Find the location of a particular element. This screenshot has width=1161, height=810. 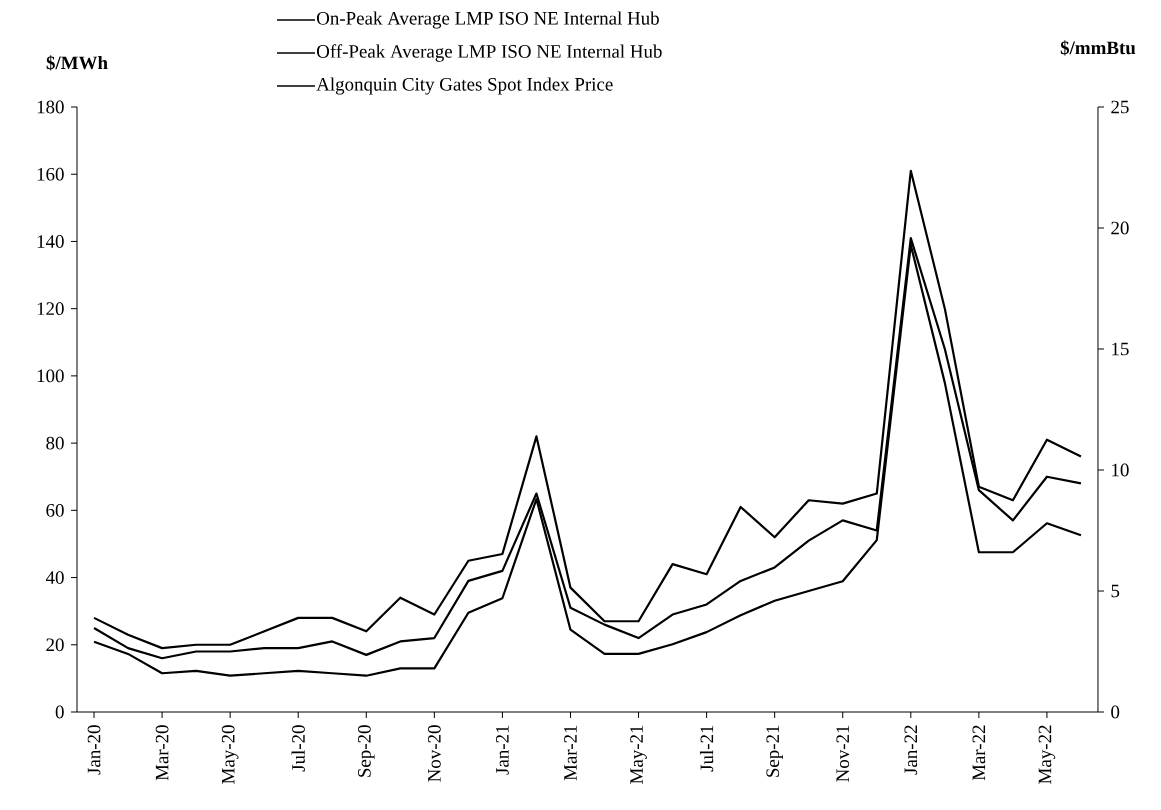

y-tick-label: 20 is located at coordinates (55, 645).